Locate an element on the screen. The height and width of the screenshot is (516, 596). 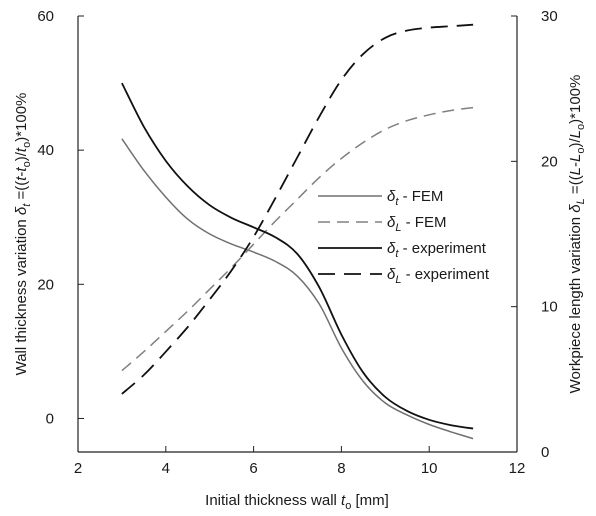
x-tick-label: 2 is located at coordinates (78, 468).